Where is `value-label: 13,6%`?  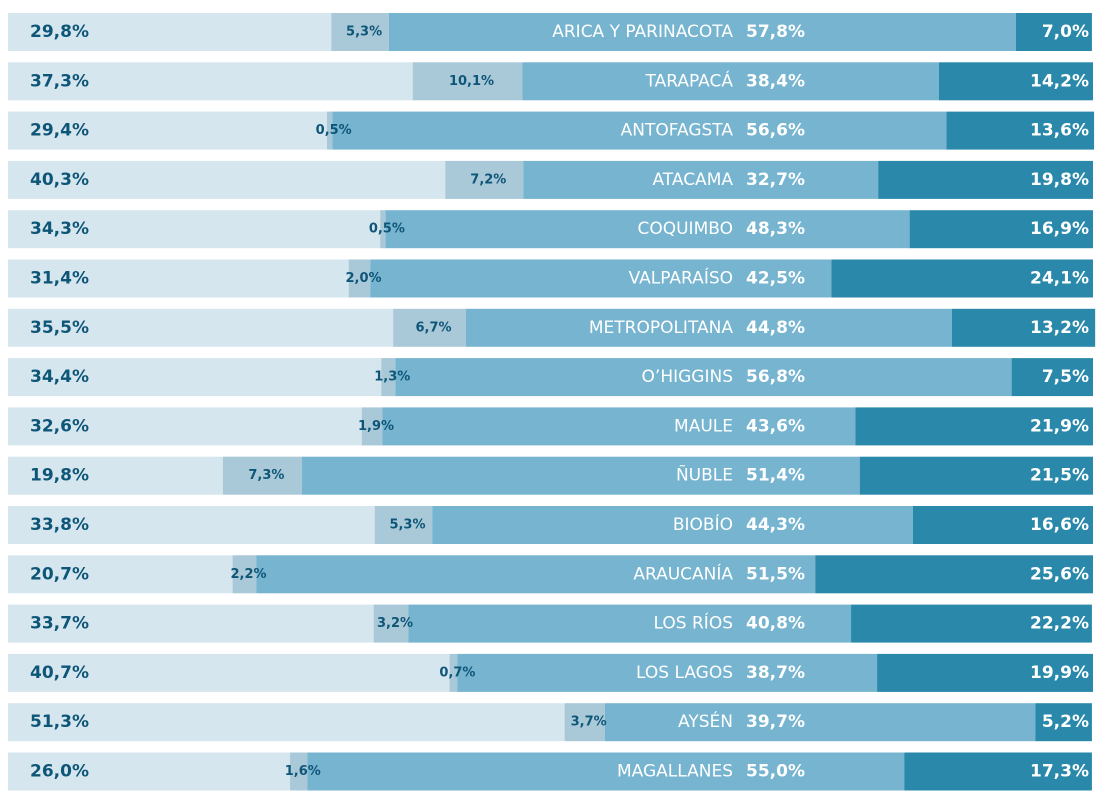
value-label: 13,6% is located at coordinates (1059, 131).